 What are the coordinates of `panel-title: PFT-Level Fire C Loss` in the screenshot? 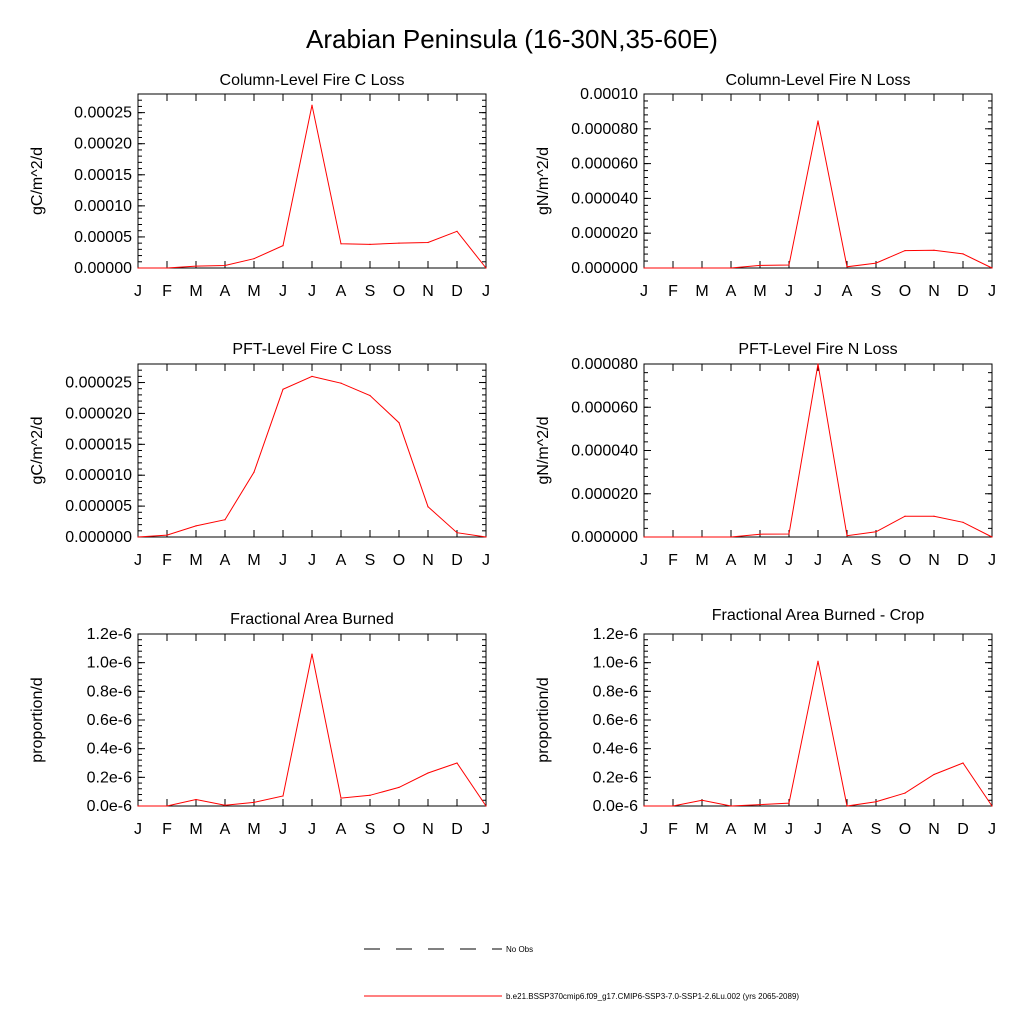 It's located at (311, 349).